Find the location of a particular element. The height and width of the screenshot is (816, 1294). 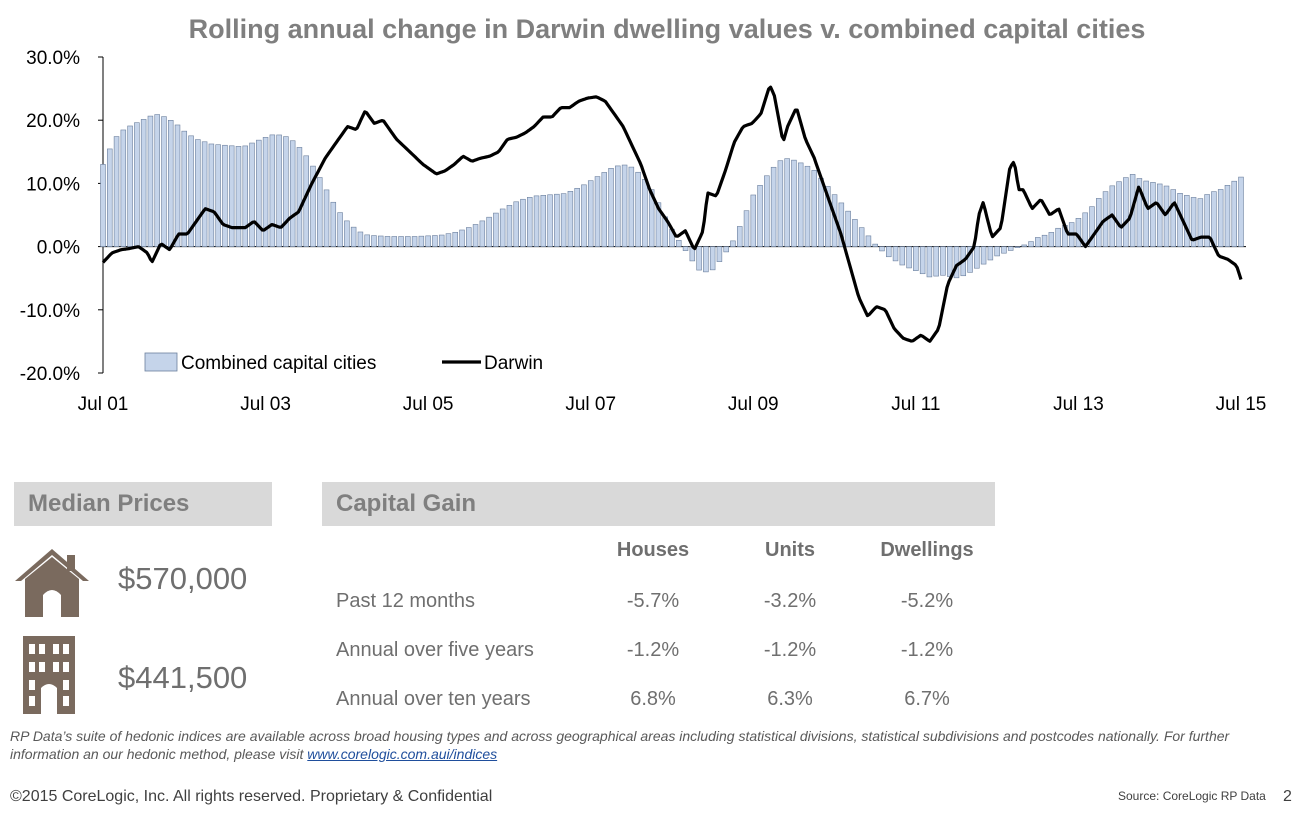

dwellings-ten-years: 6.7% is located at coordinates (927, 699).